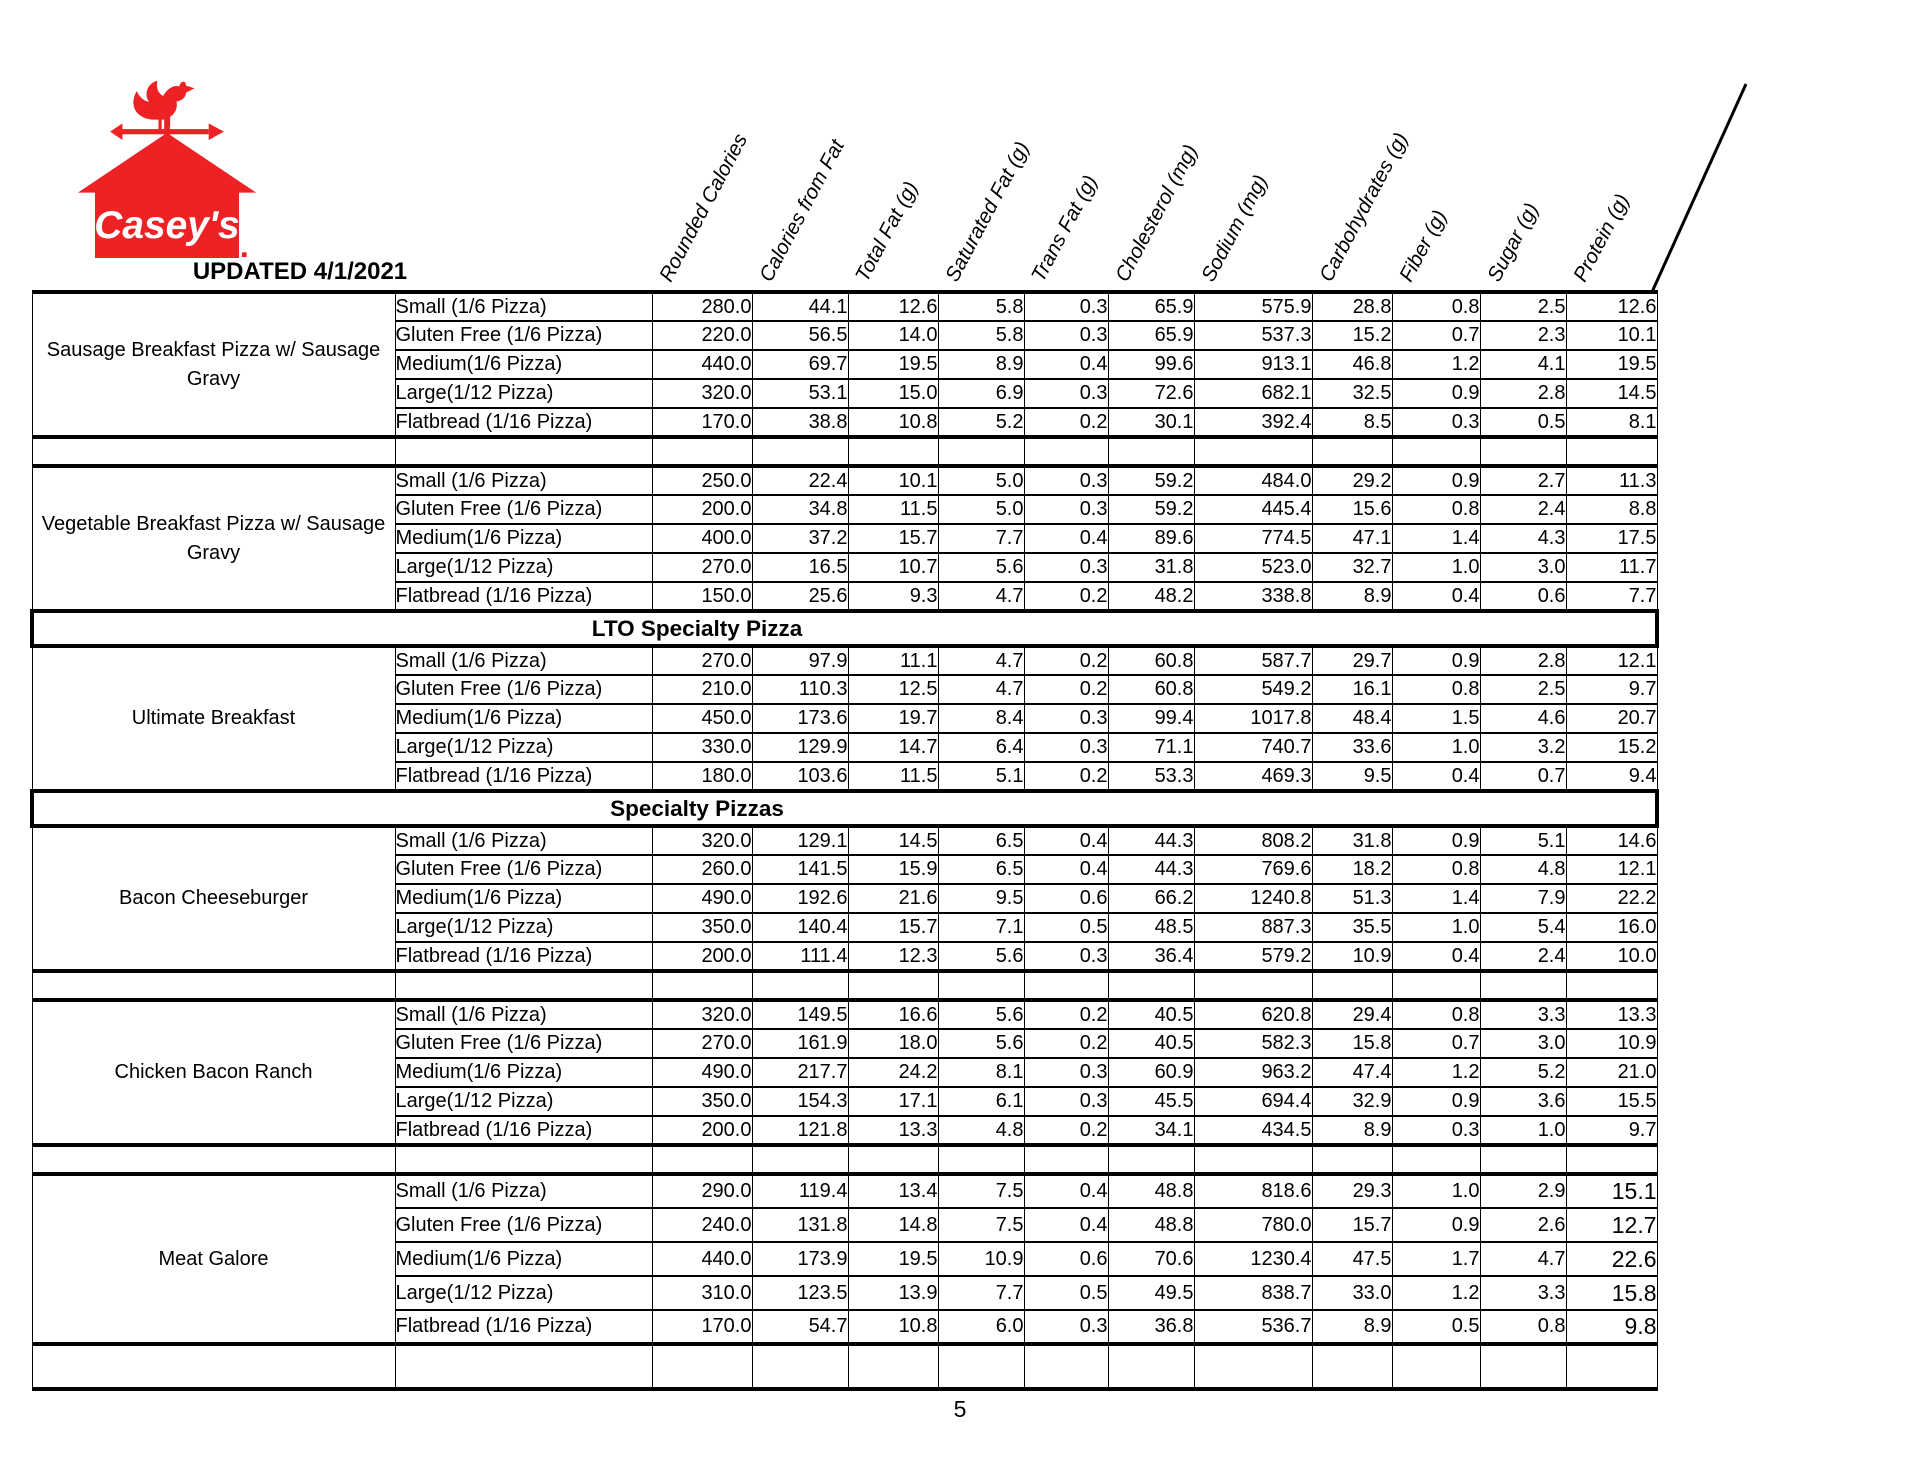 This screenshot has width=1920, height=1484. What do you see at coordinates (981, 1130) in the screenshot?
I see `nutrition-value-cell: 4.8` at bounding box center [981, 1130].